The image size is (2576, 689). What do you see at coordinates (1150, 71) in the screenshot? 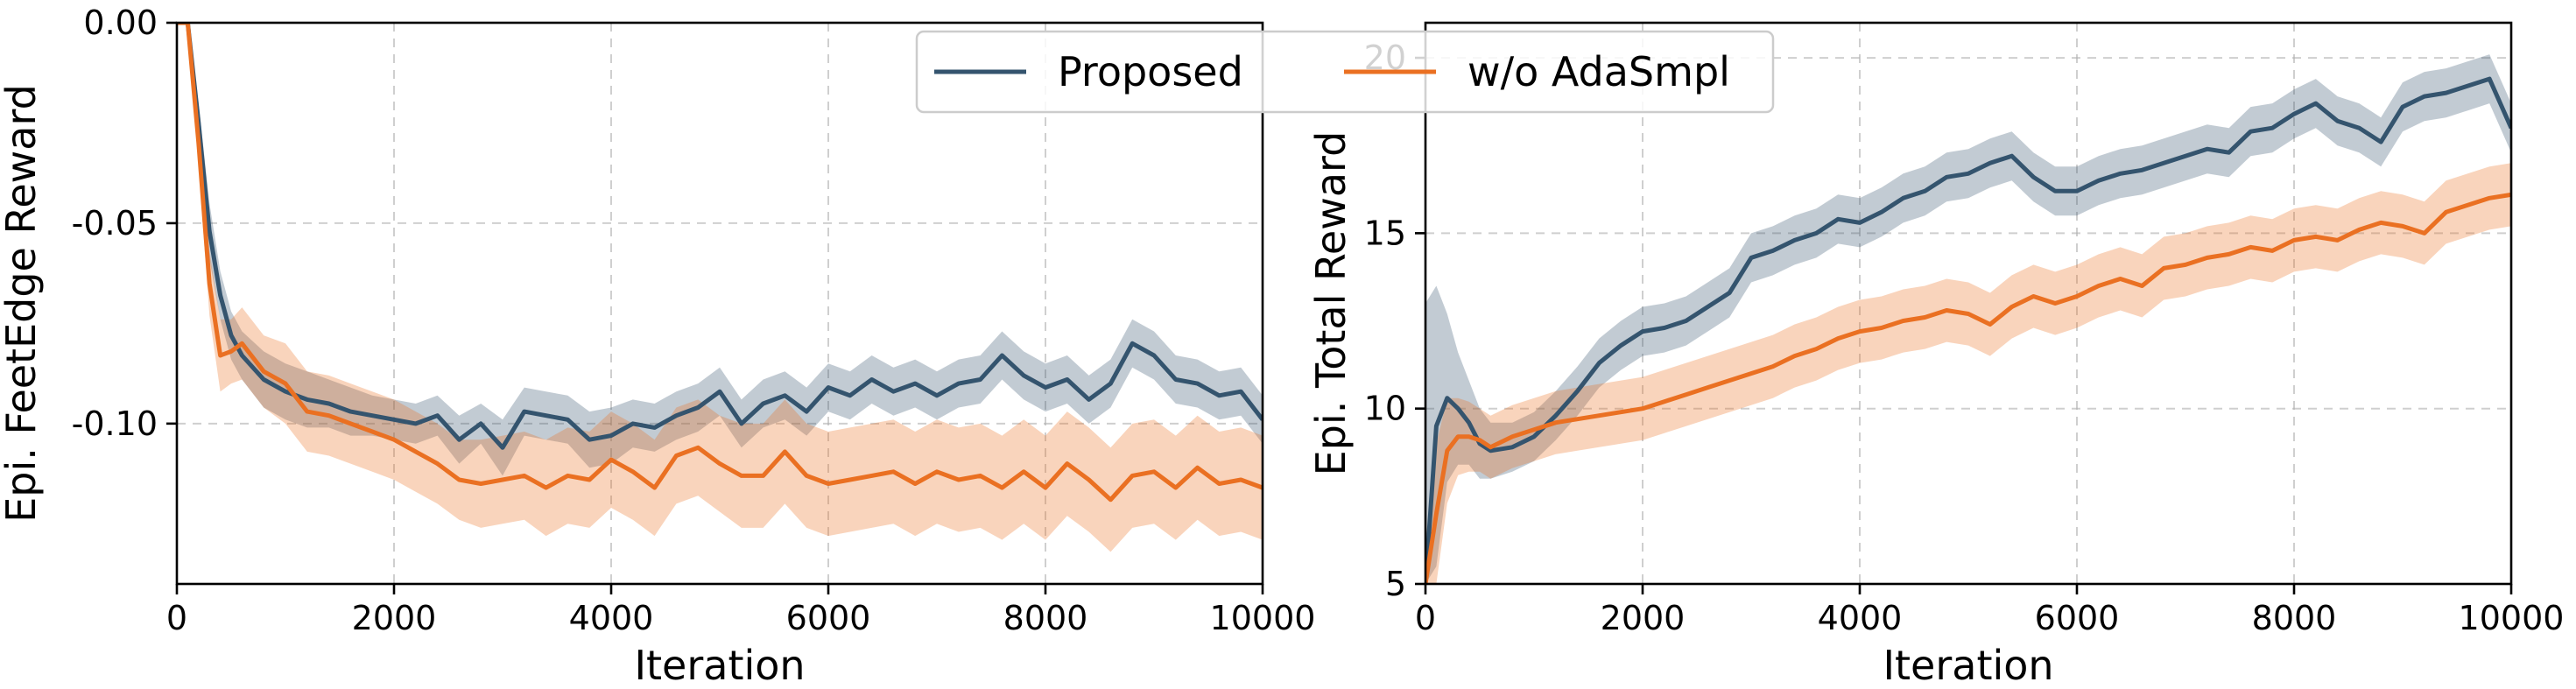
I see `legend-label-proposed: Proposed` at bounding box center [1150, 71].